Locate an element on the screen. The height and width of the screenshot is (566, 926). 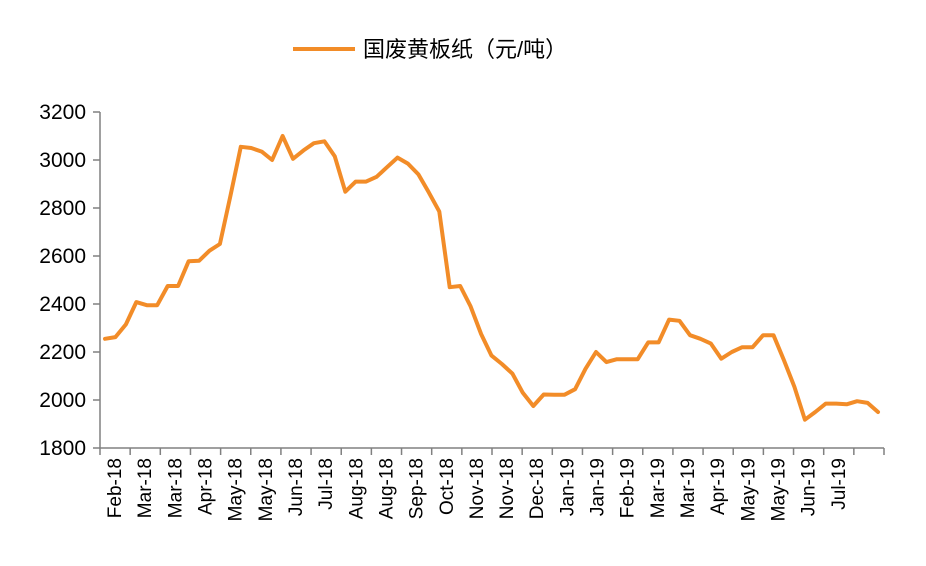
y-tick-label: 2000 is located at coordinates (62, 400).